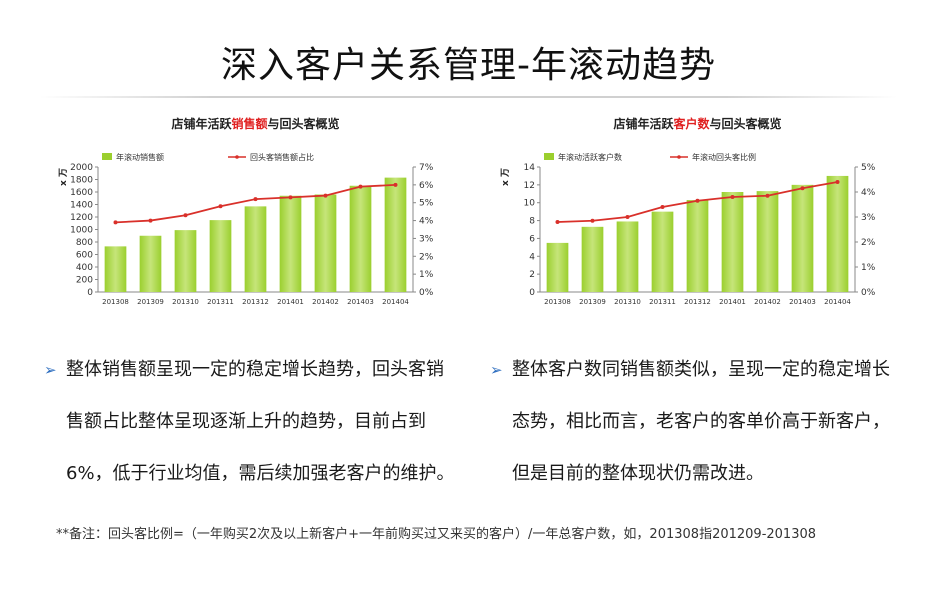 The height and width of the screenshot is (596, 937). Describe the element at coordinates (81, 181) in the screenshot. I see `y-tick-label: 1800` at that location.